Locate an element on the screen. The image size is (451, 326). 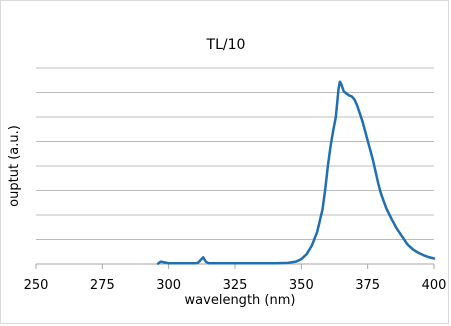
y-axis-title: ouptut (a.u.) is located at coordinates (14, 166).